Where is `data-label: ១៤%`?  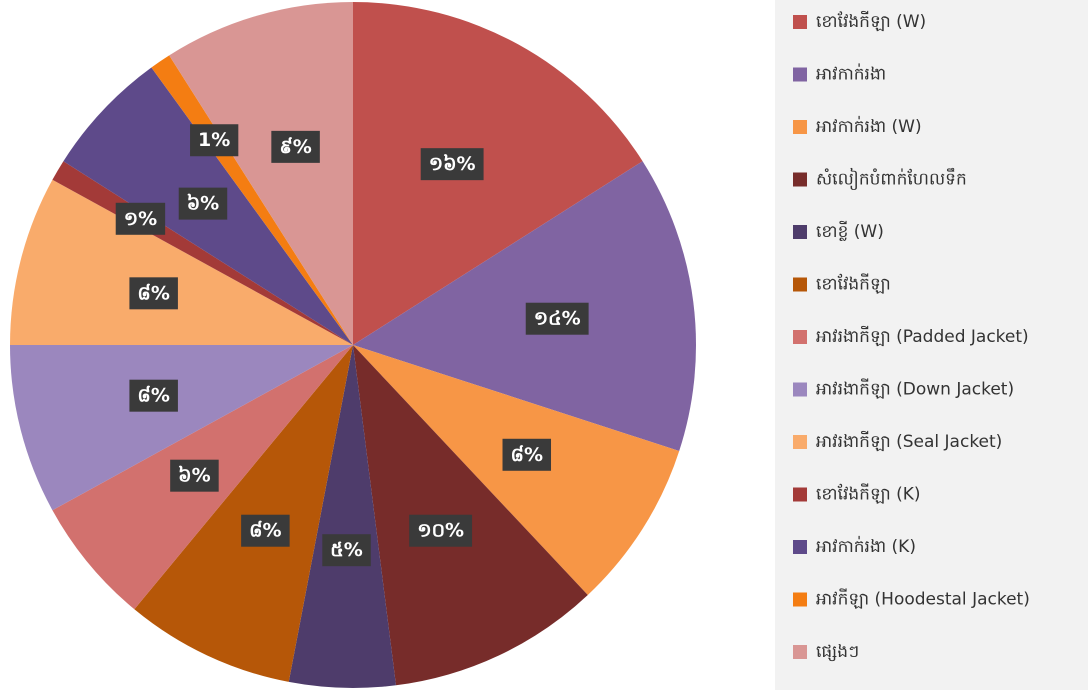
data-label: ១៤% is located at coordinates (557, 318).